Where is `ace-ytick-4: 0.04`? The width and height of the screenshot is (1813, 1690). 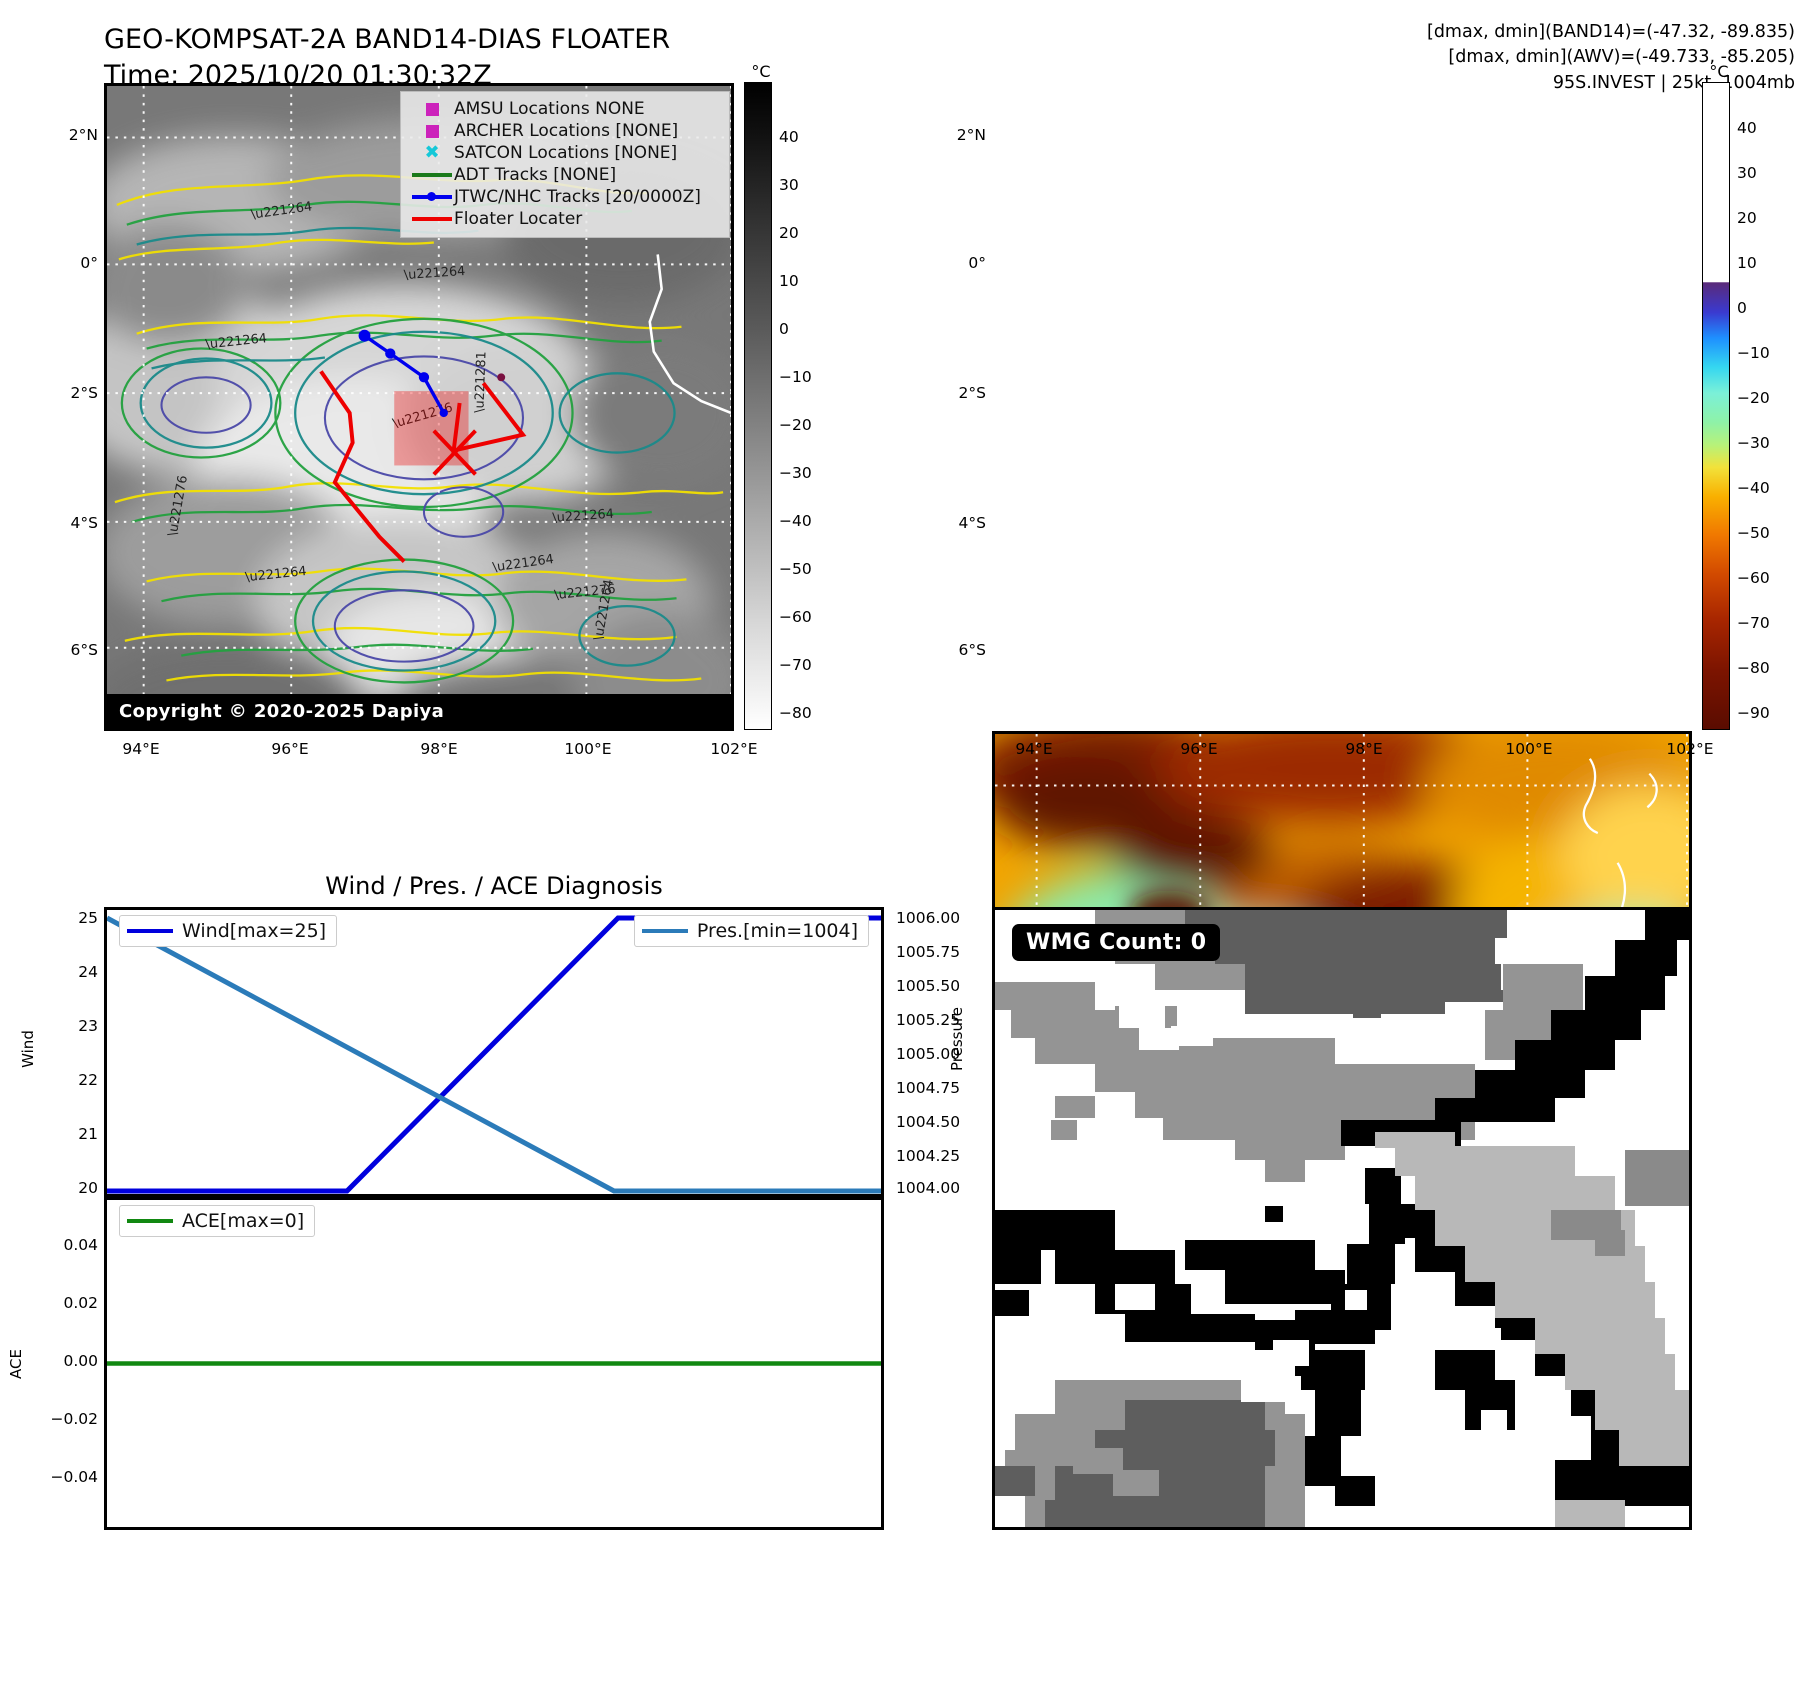
ace-ytick-4: 0.04 is located at coordinates (80, 1245).